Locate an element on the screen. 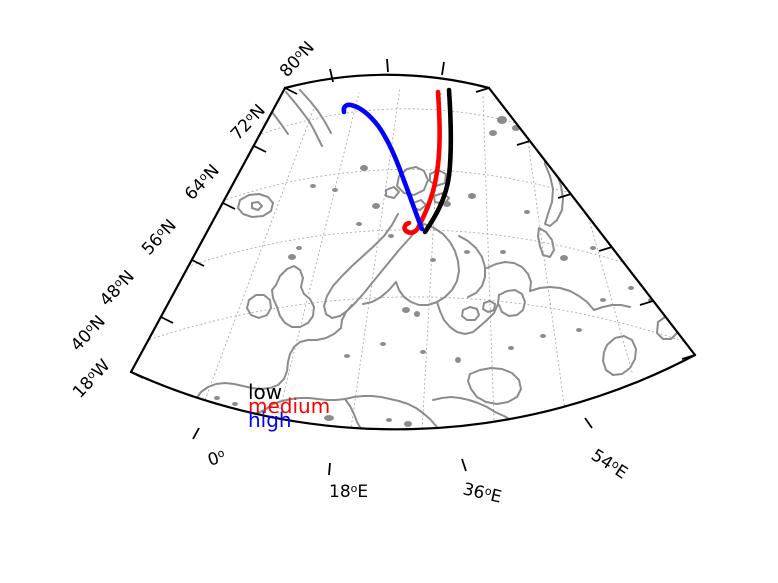  legend: low medium high is located at coordinates (289, 406).